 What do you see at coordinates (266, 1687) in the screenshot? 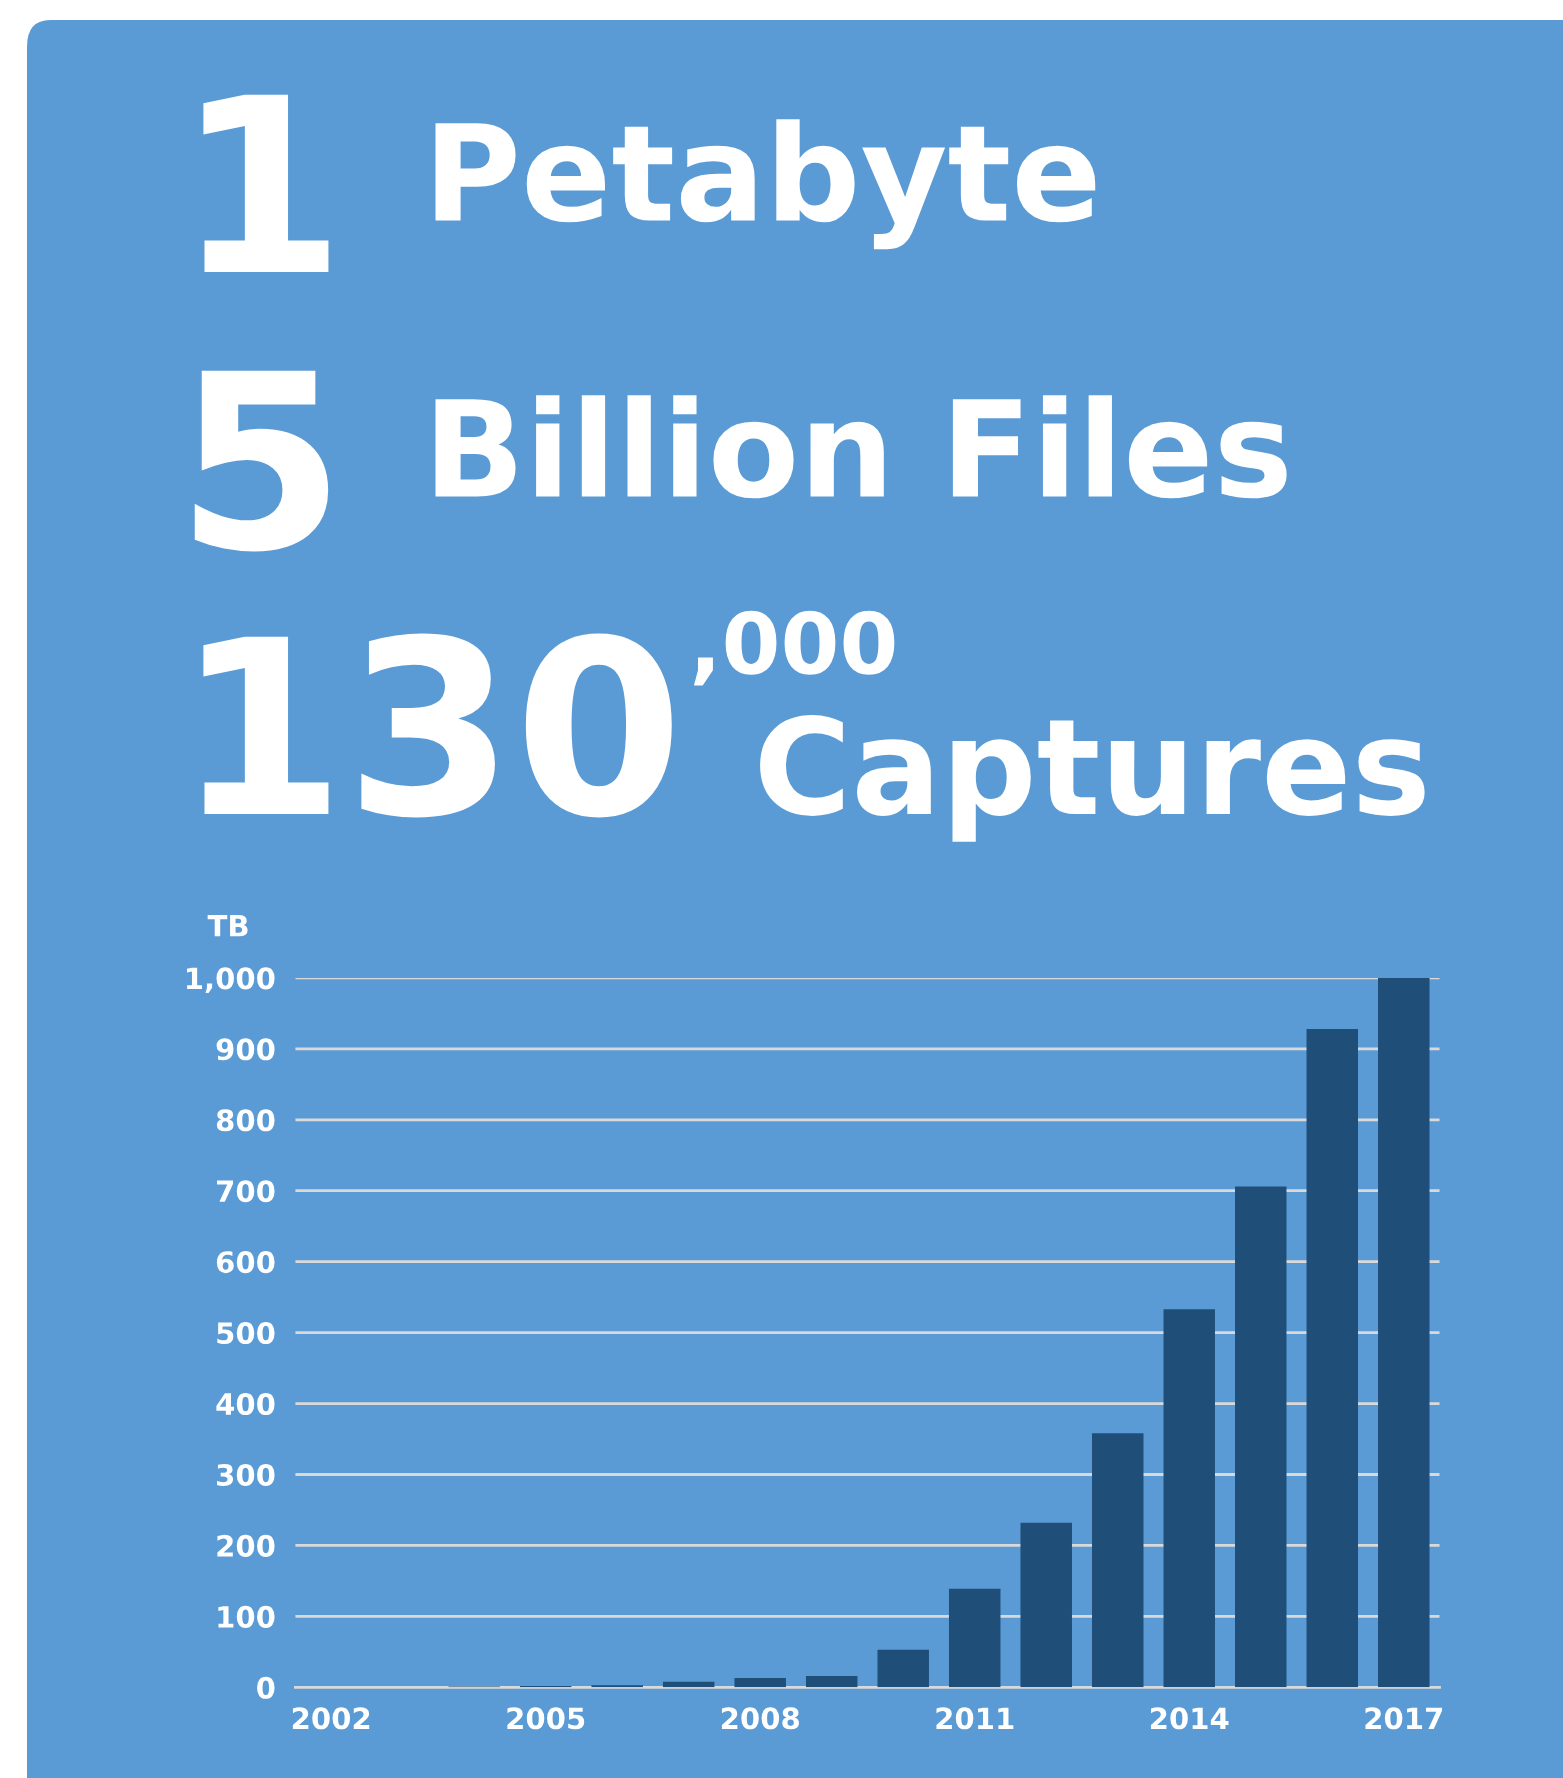
I see `y-tick-label: 0` at bounding box center [266, 1687].